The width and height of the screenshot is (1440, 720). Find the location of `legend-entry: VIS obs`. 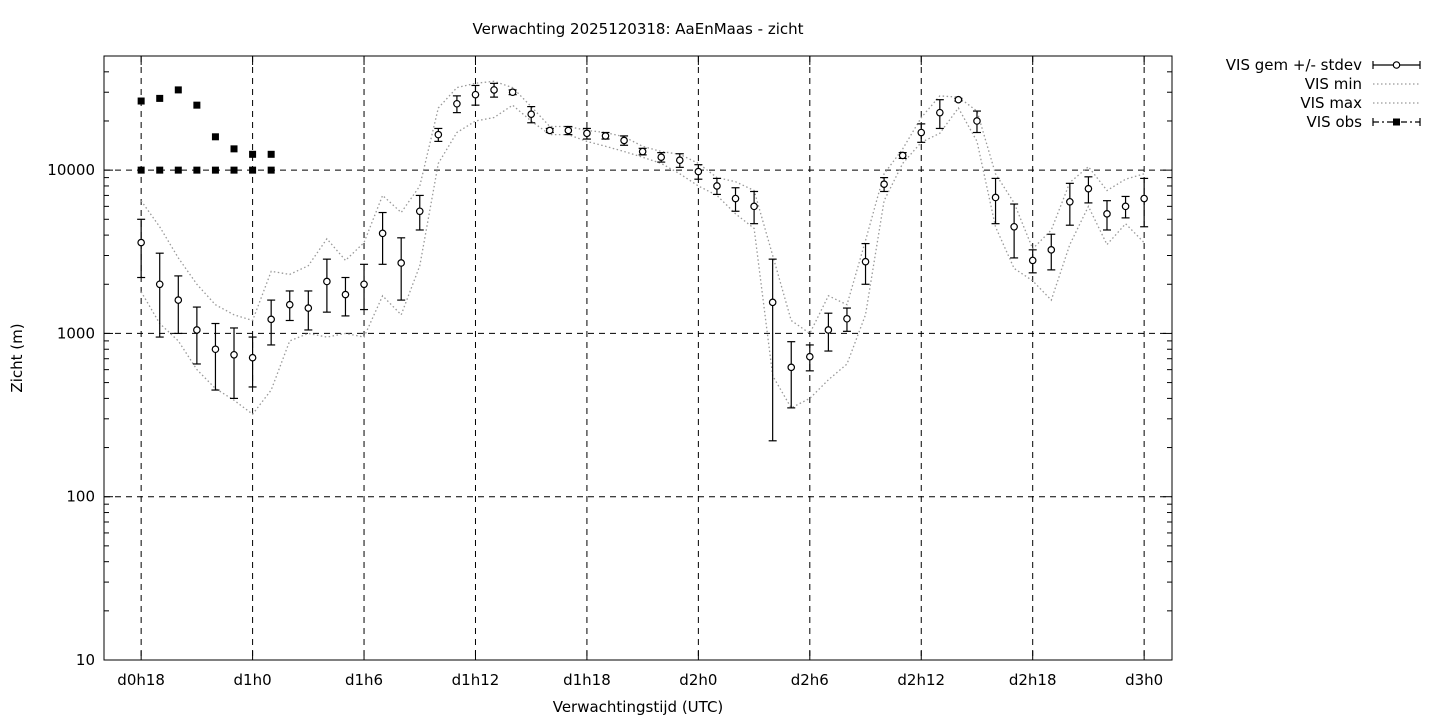

legend-entry: VIS obs is located at coordinates (1364, 122).